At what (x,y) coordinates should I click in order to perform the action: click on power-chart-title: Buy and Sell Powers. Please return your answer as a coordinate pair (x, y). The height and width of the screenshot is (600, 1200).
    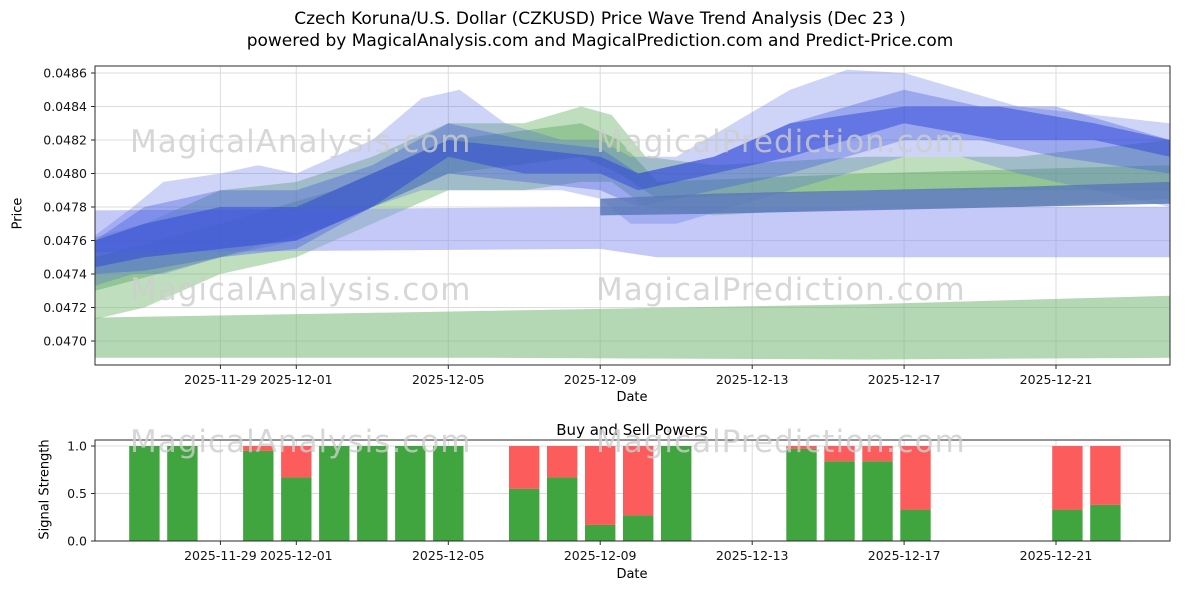
    Looking at the image, I should click on (632, 430).